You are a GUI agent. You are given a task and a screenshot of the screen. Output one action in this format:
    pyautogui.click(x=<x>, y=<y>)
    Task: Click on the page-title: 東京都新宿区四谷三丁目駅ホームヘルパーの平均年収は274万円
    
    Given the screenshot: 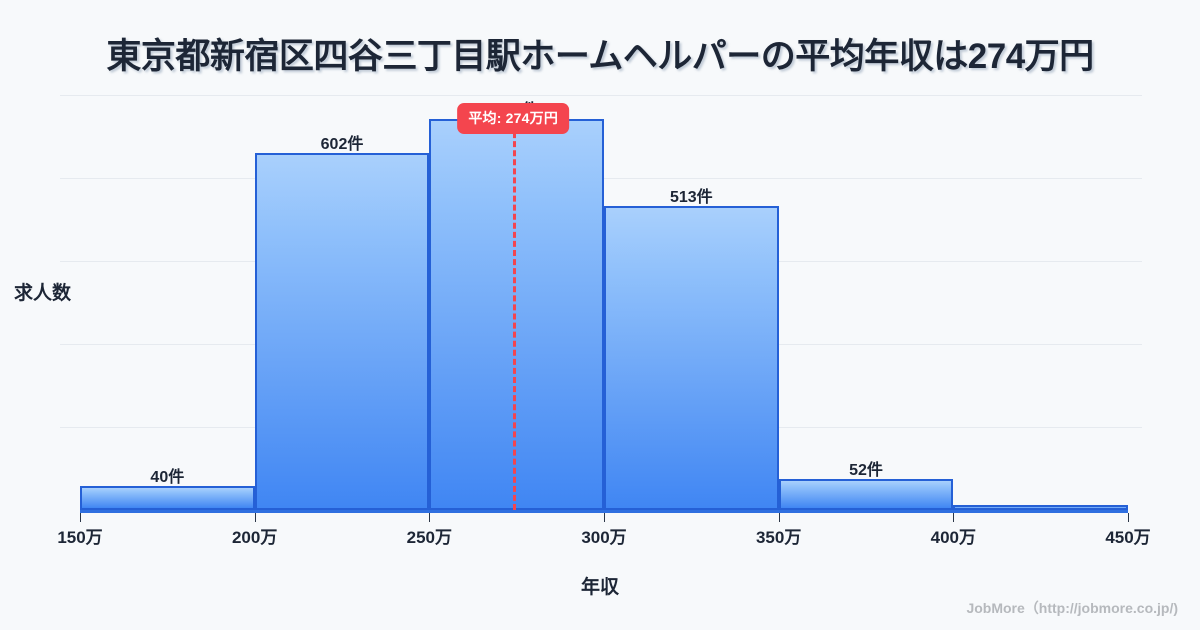 What is the action you would take?
    pyautogui.click(x=600, y=56)
    